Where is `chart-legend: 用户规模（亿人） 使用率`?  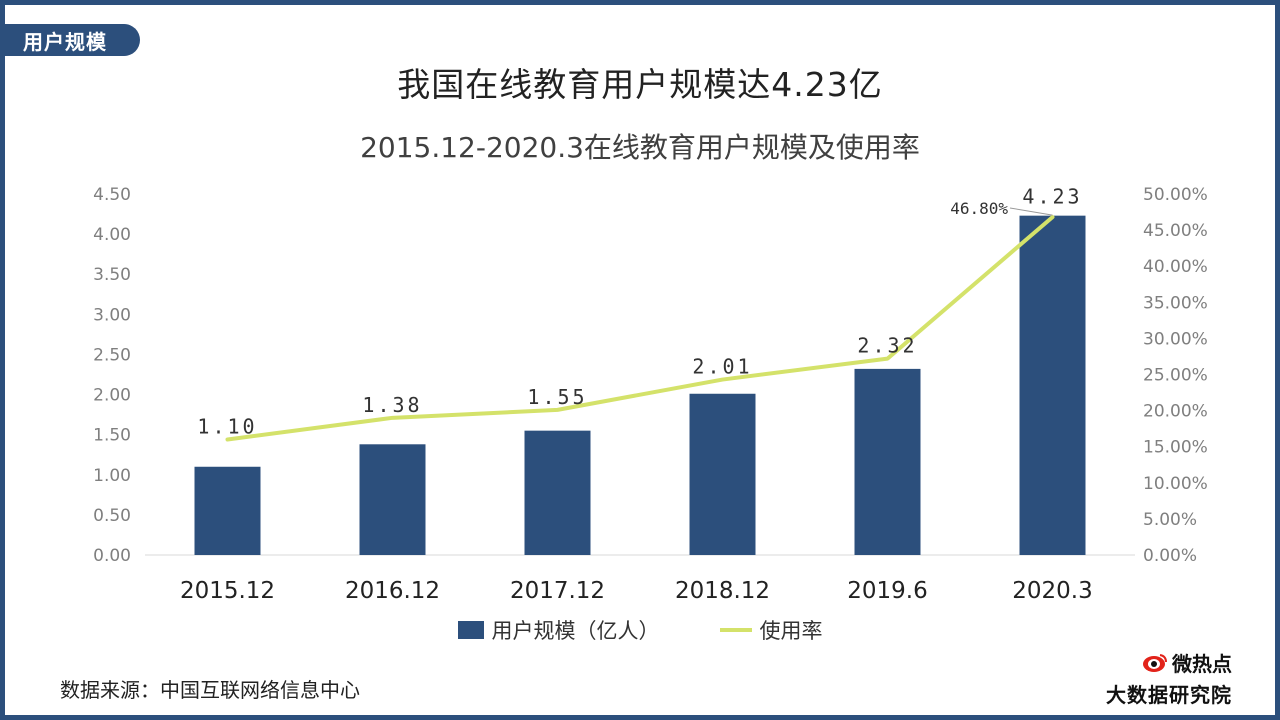
chart-legend: 用户规模（亿人） 使用率 is located at coordinates (640, 630).